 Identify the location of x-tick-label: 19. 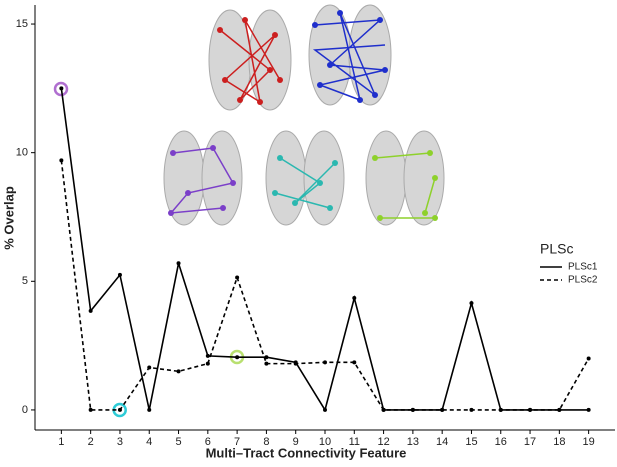
(589, 442).